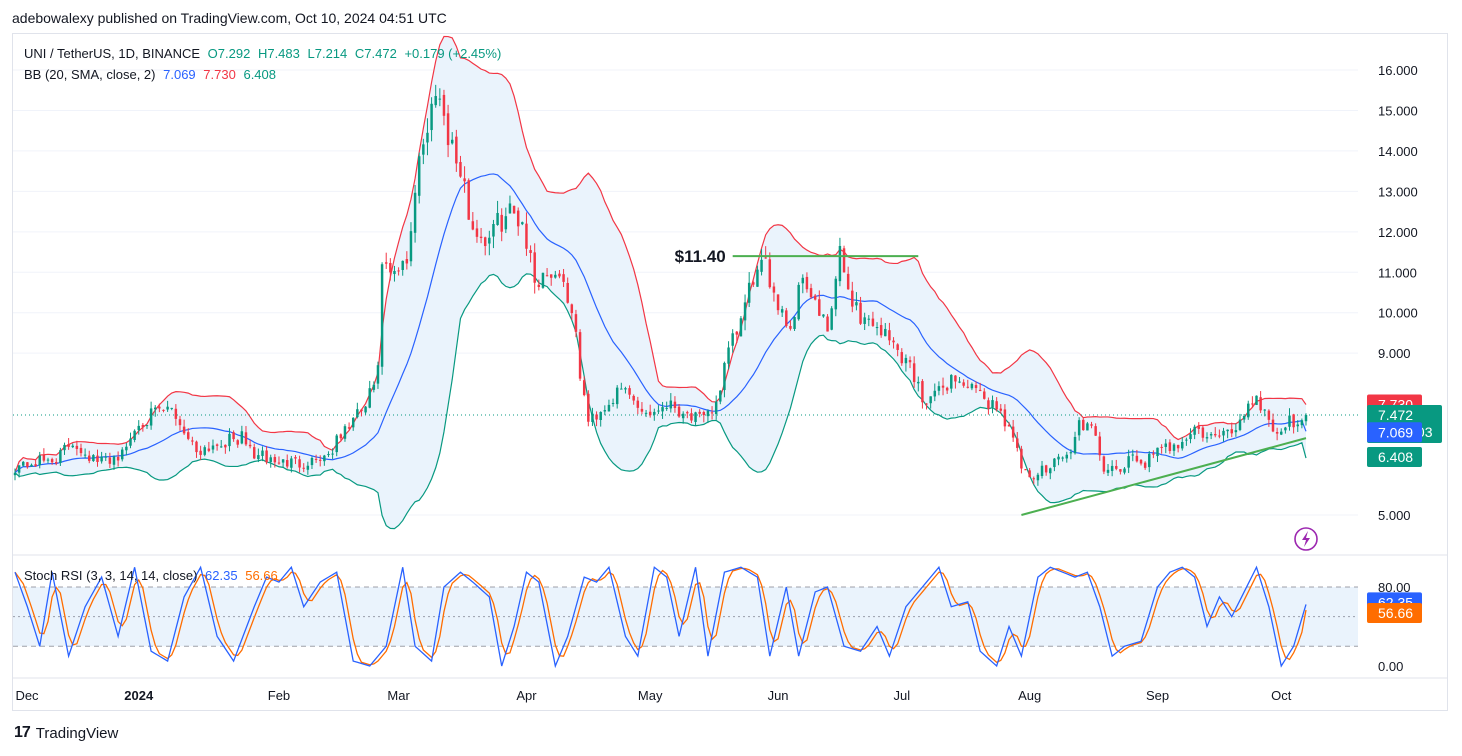  What do you see at coordinates (685, 617) in the screenshot?
I see `stoch-rsi-pane` at bounding box center [685, 617].